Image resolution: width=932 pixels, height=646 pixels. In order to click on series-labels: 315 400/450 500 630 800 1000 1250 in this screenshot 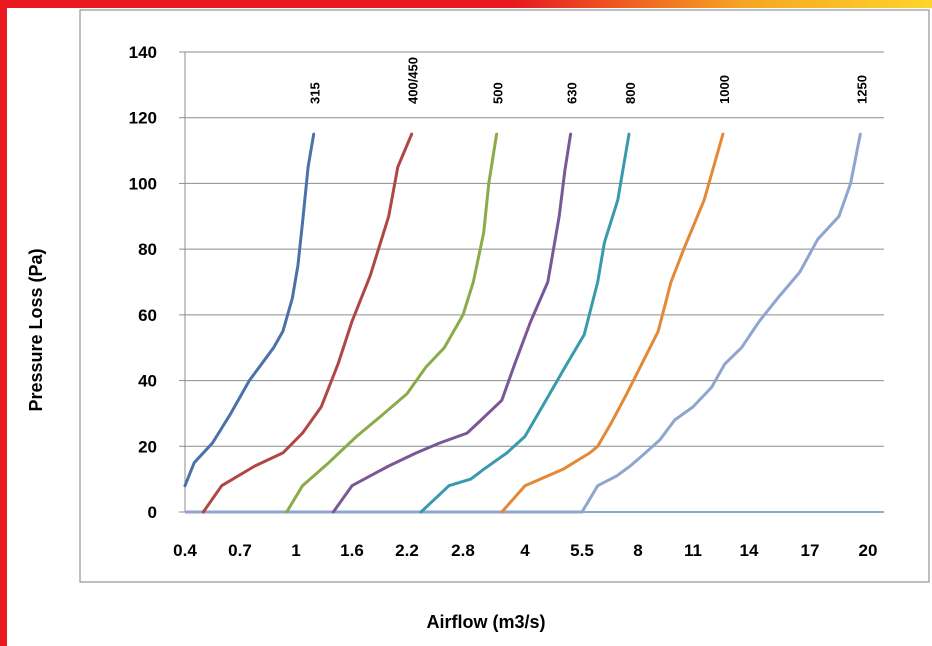, I will do `click(589, 80)`.